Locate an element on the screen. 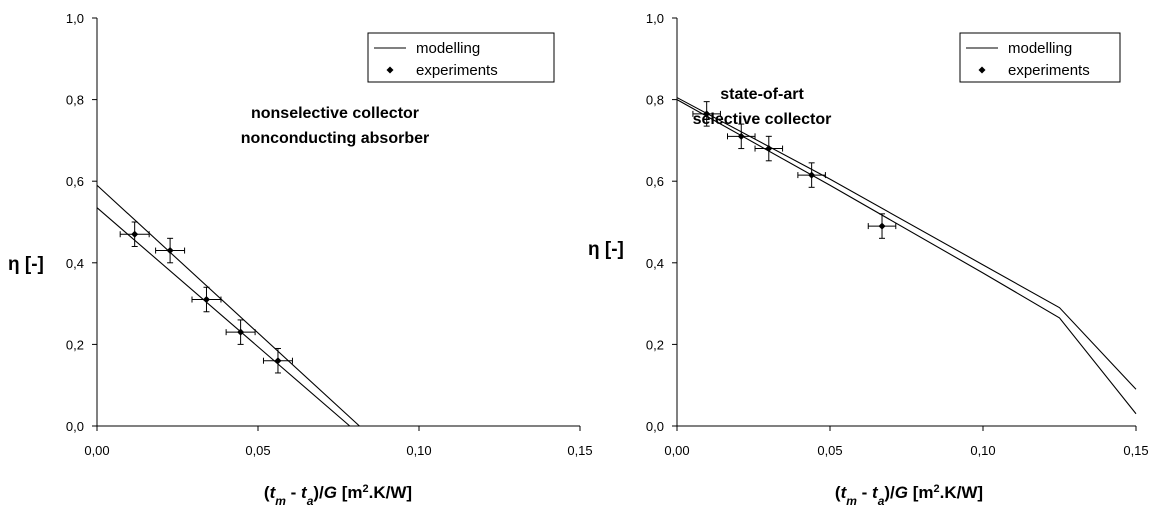 The width and height of the screenshot is (1155, 509). annotation-line-2: nonconducting absorber is located at coordinates (335, 138).